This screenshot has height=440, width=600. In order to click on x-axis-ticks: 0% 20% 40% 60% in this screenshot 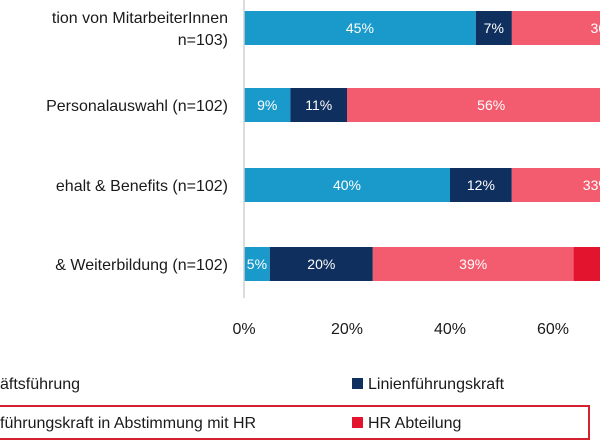, I will do `click(400, 329)`.